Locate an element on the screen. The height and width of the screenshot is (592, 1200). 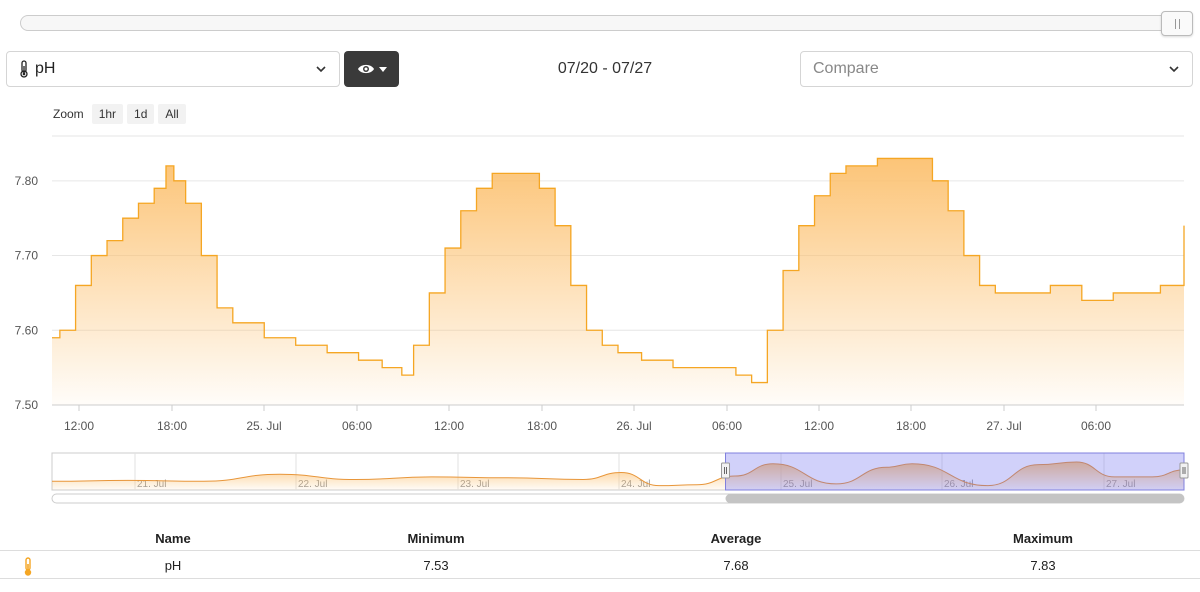
y-tick-label: 7.70 is located at coordinates (27, 256).